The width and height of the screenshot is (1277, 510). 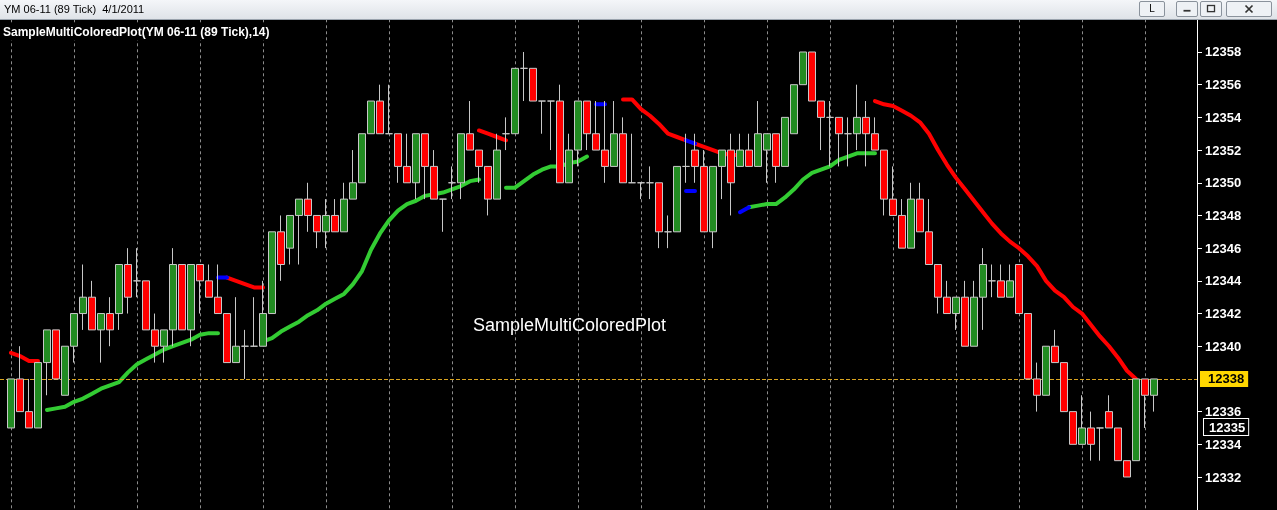 I want to click on y-tick-label: 12342, so click(x=1223, y=314).